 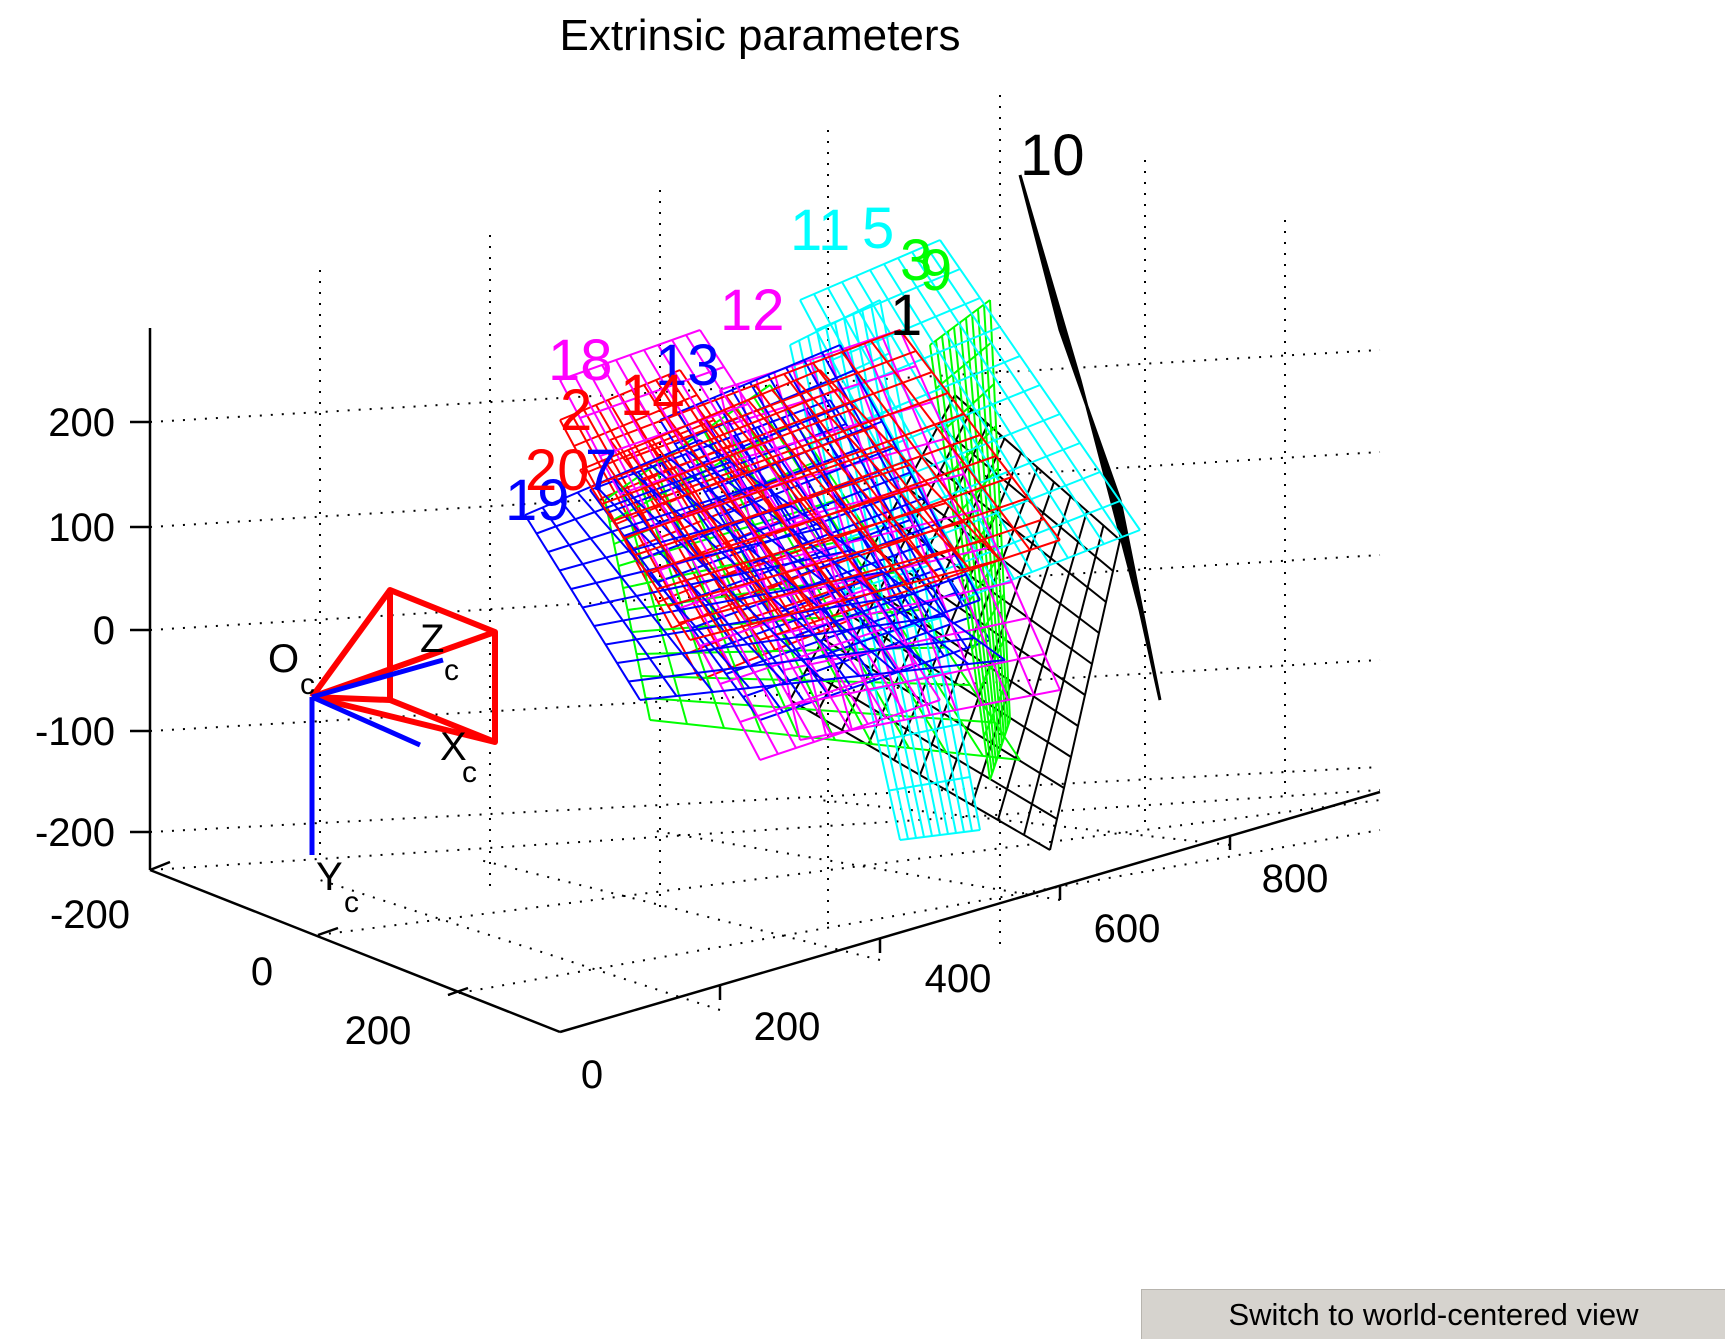 I want to click on z-tick-label: 0, so click(x=104, y=631).